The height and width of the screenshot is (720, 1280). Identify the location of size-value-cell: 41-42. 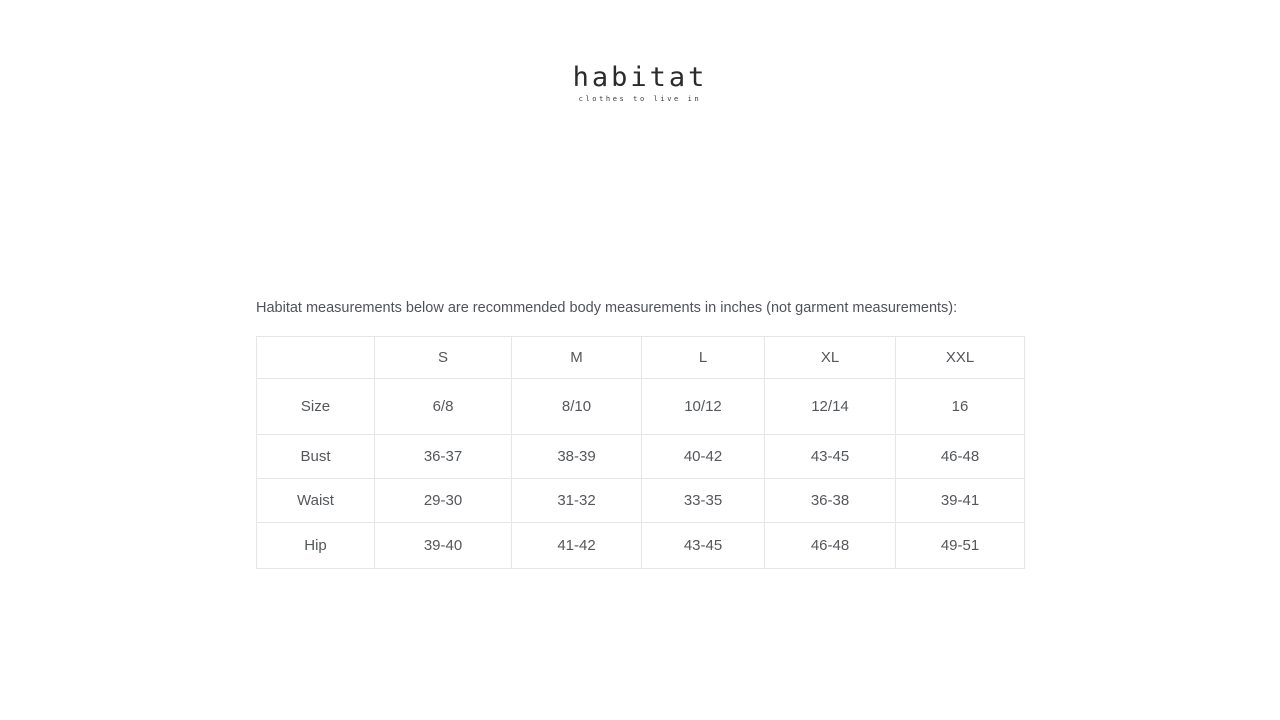
(576, 545).